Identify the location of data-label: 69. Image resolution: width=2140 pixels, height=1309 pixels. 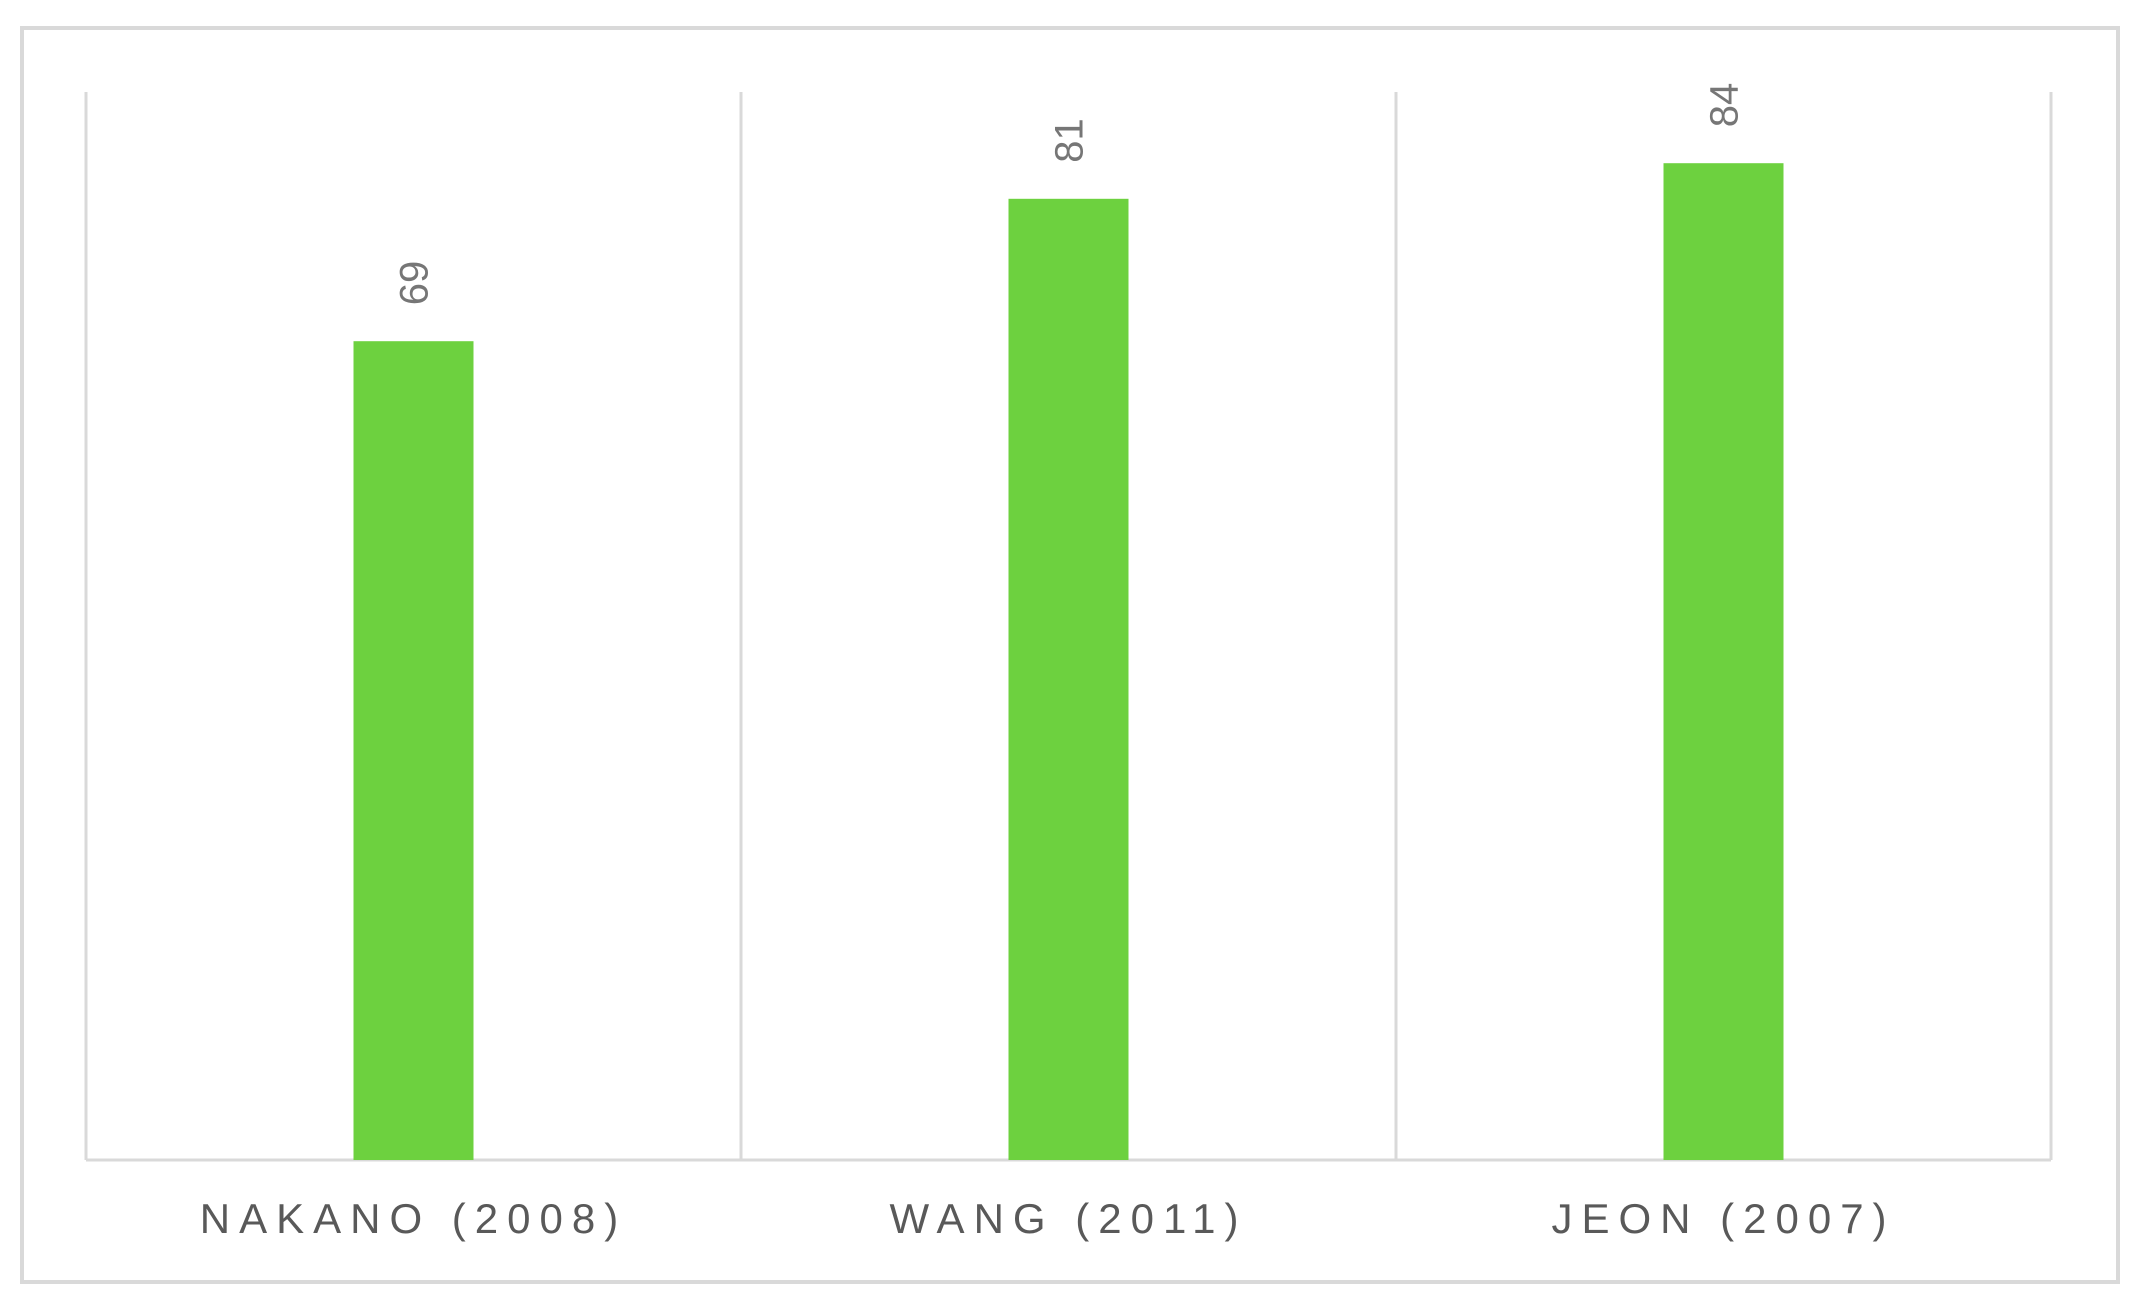
(415, 283).